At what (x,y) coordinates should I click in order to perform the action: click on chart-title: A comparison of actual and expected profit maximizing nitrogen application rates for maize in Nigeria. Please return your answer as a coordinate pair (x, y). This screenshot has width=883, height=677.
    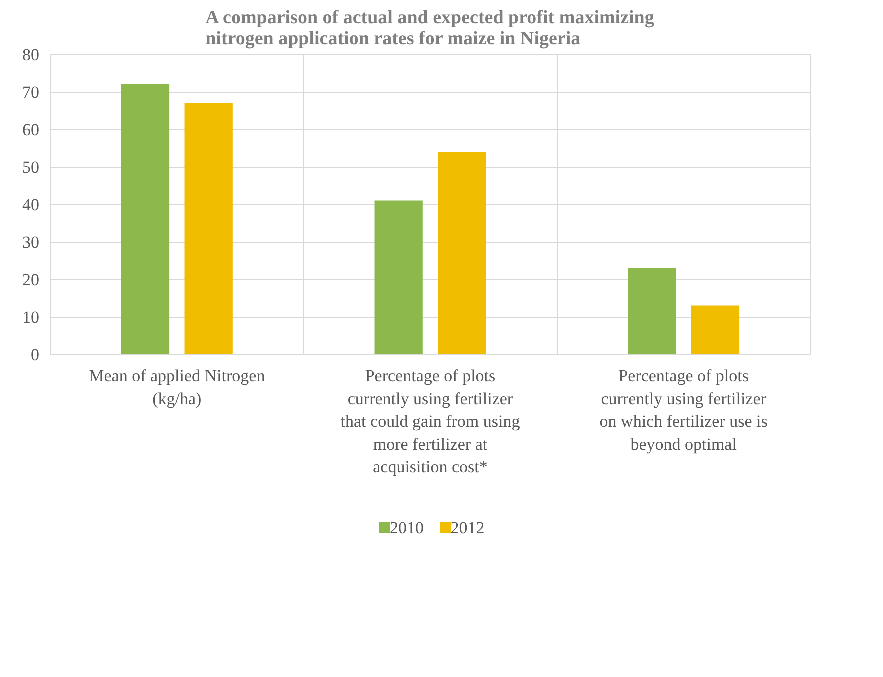
    Looking at the image, I should click on (430, 29).